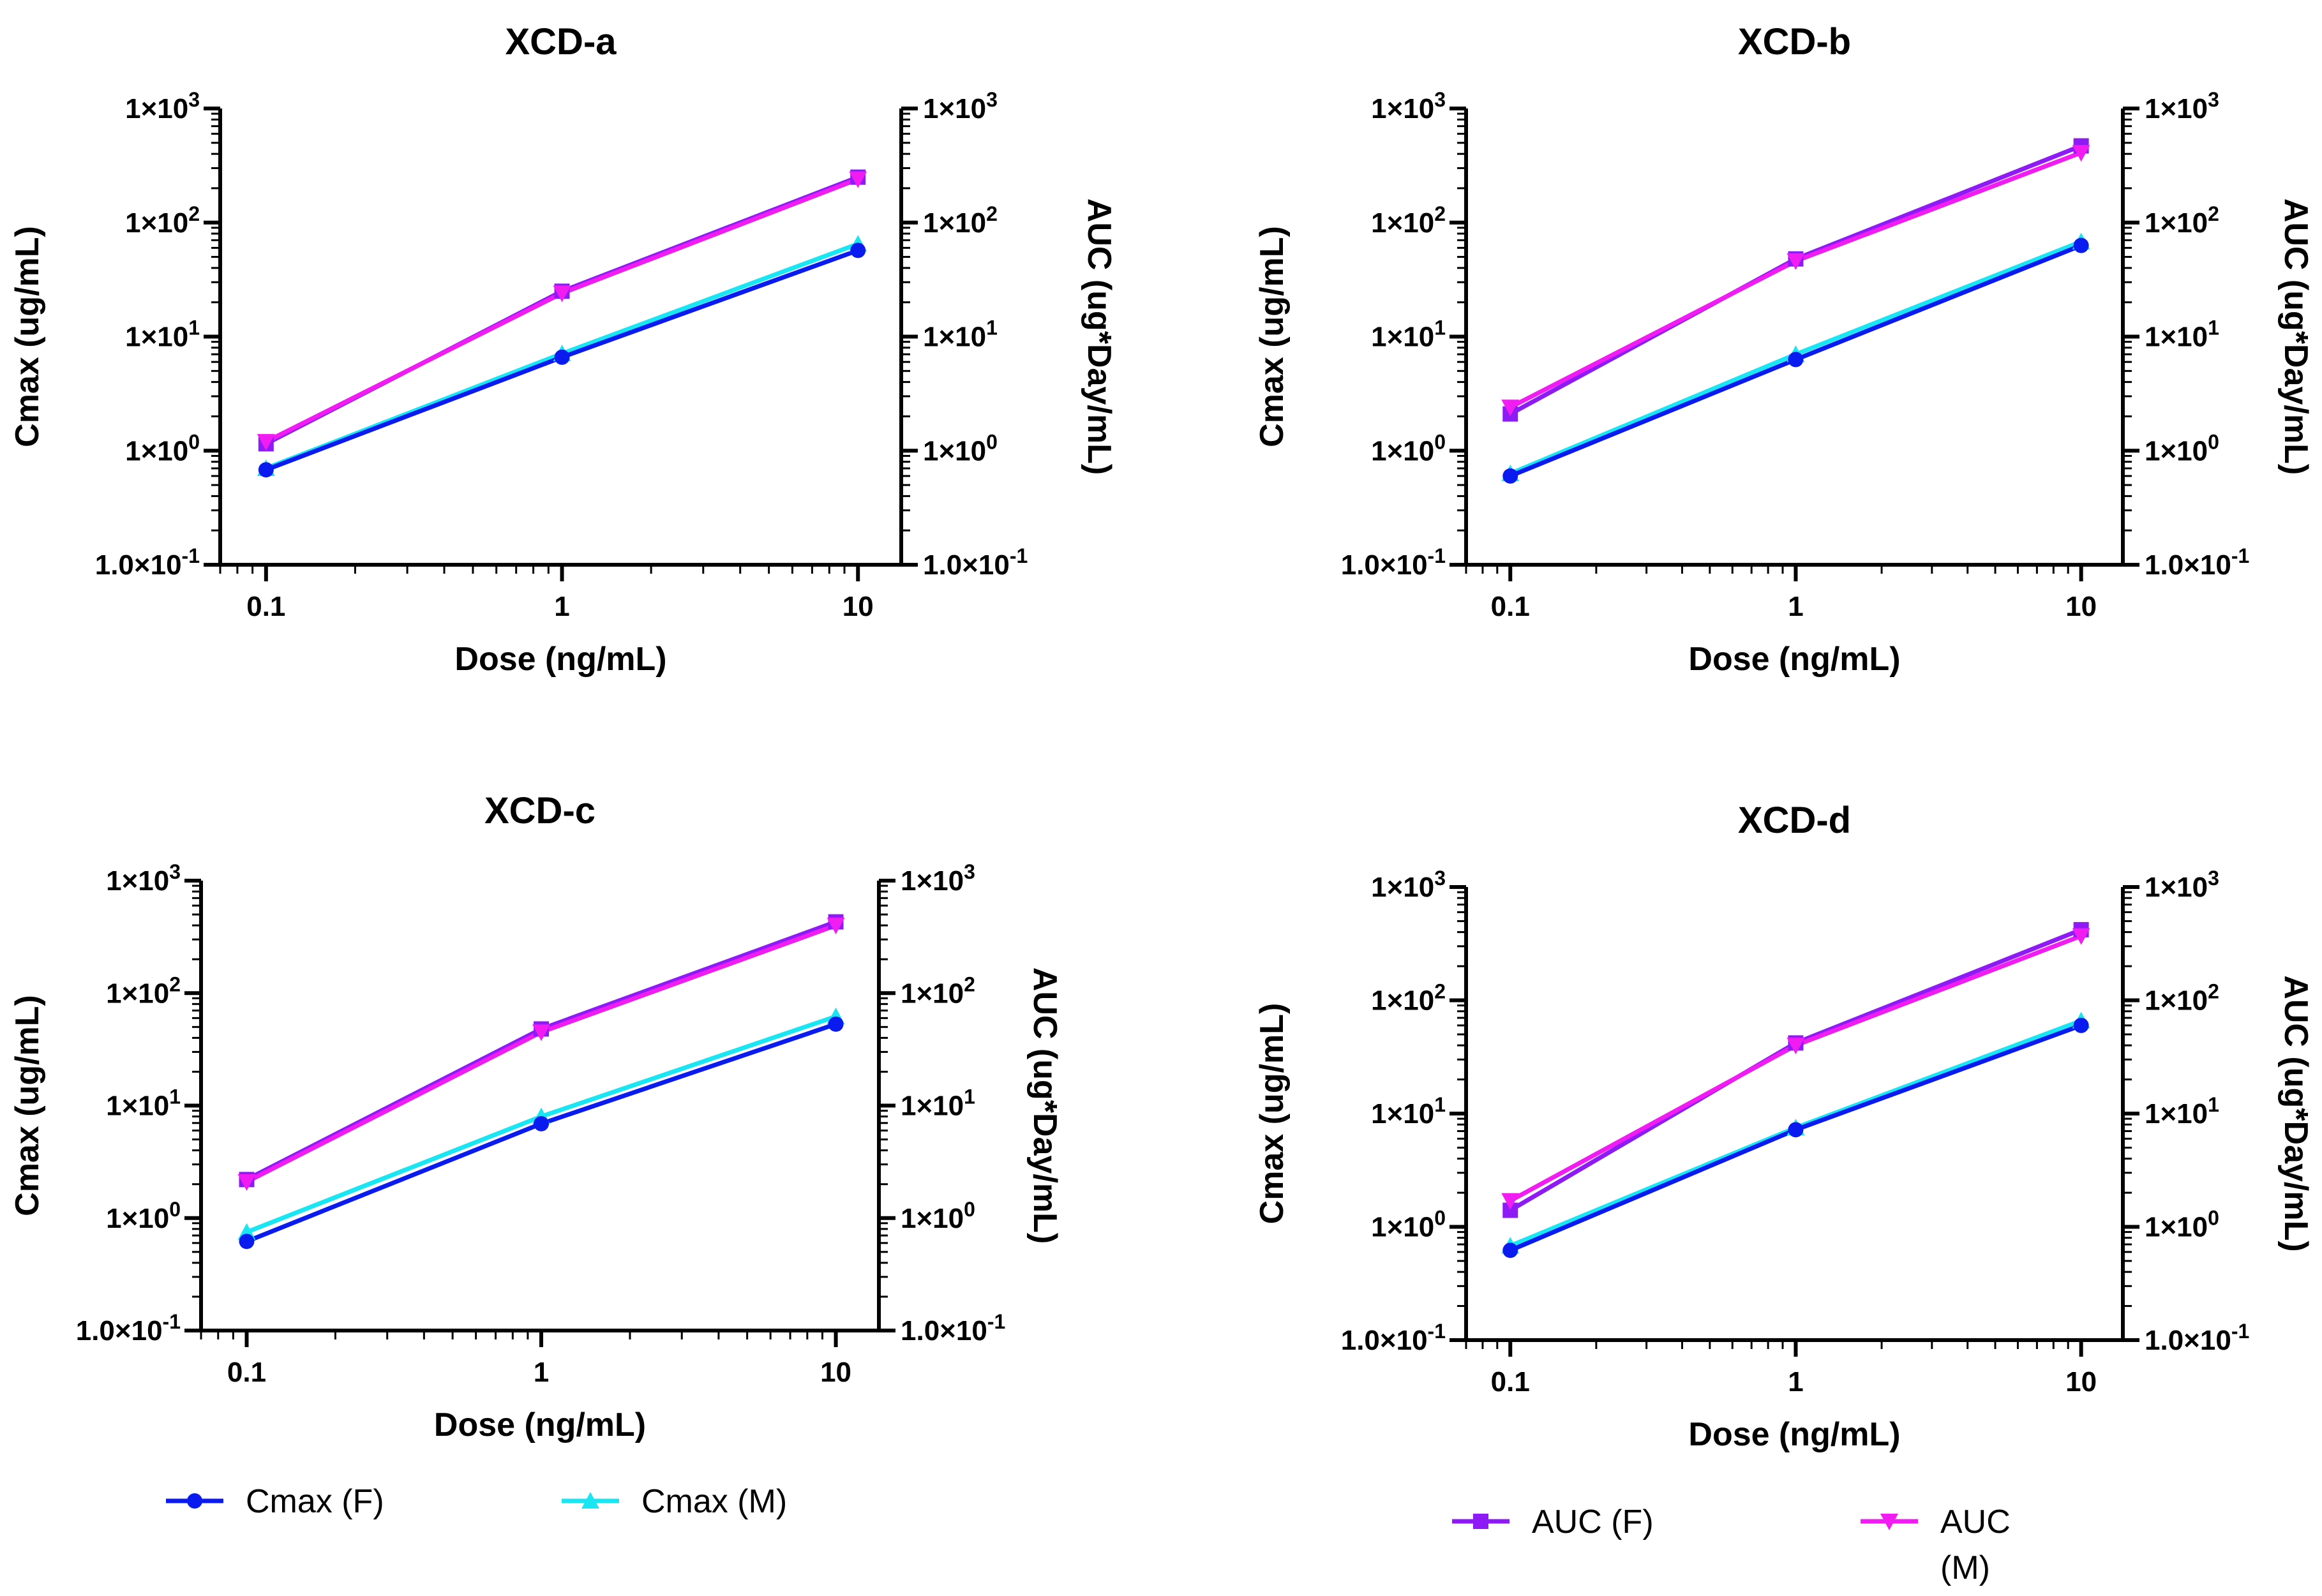 This screenshot has width=2322, height=1596. I want to click on legend-2: AUC (F) AUC (M), so click(1731, 1545).